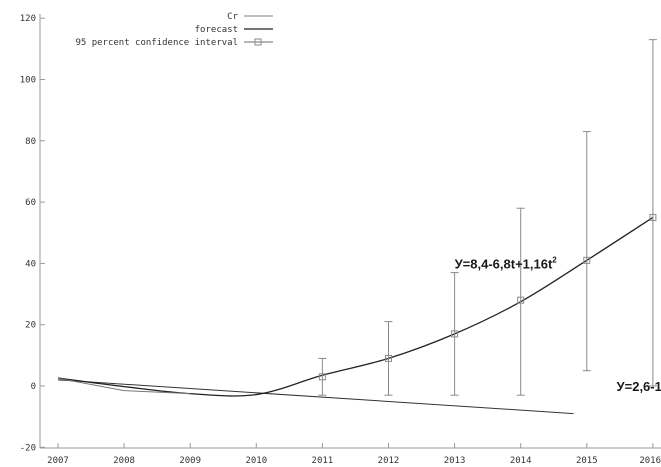  I want to click on x-tick-label: 2015, so click(587, 461).